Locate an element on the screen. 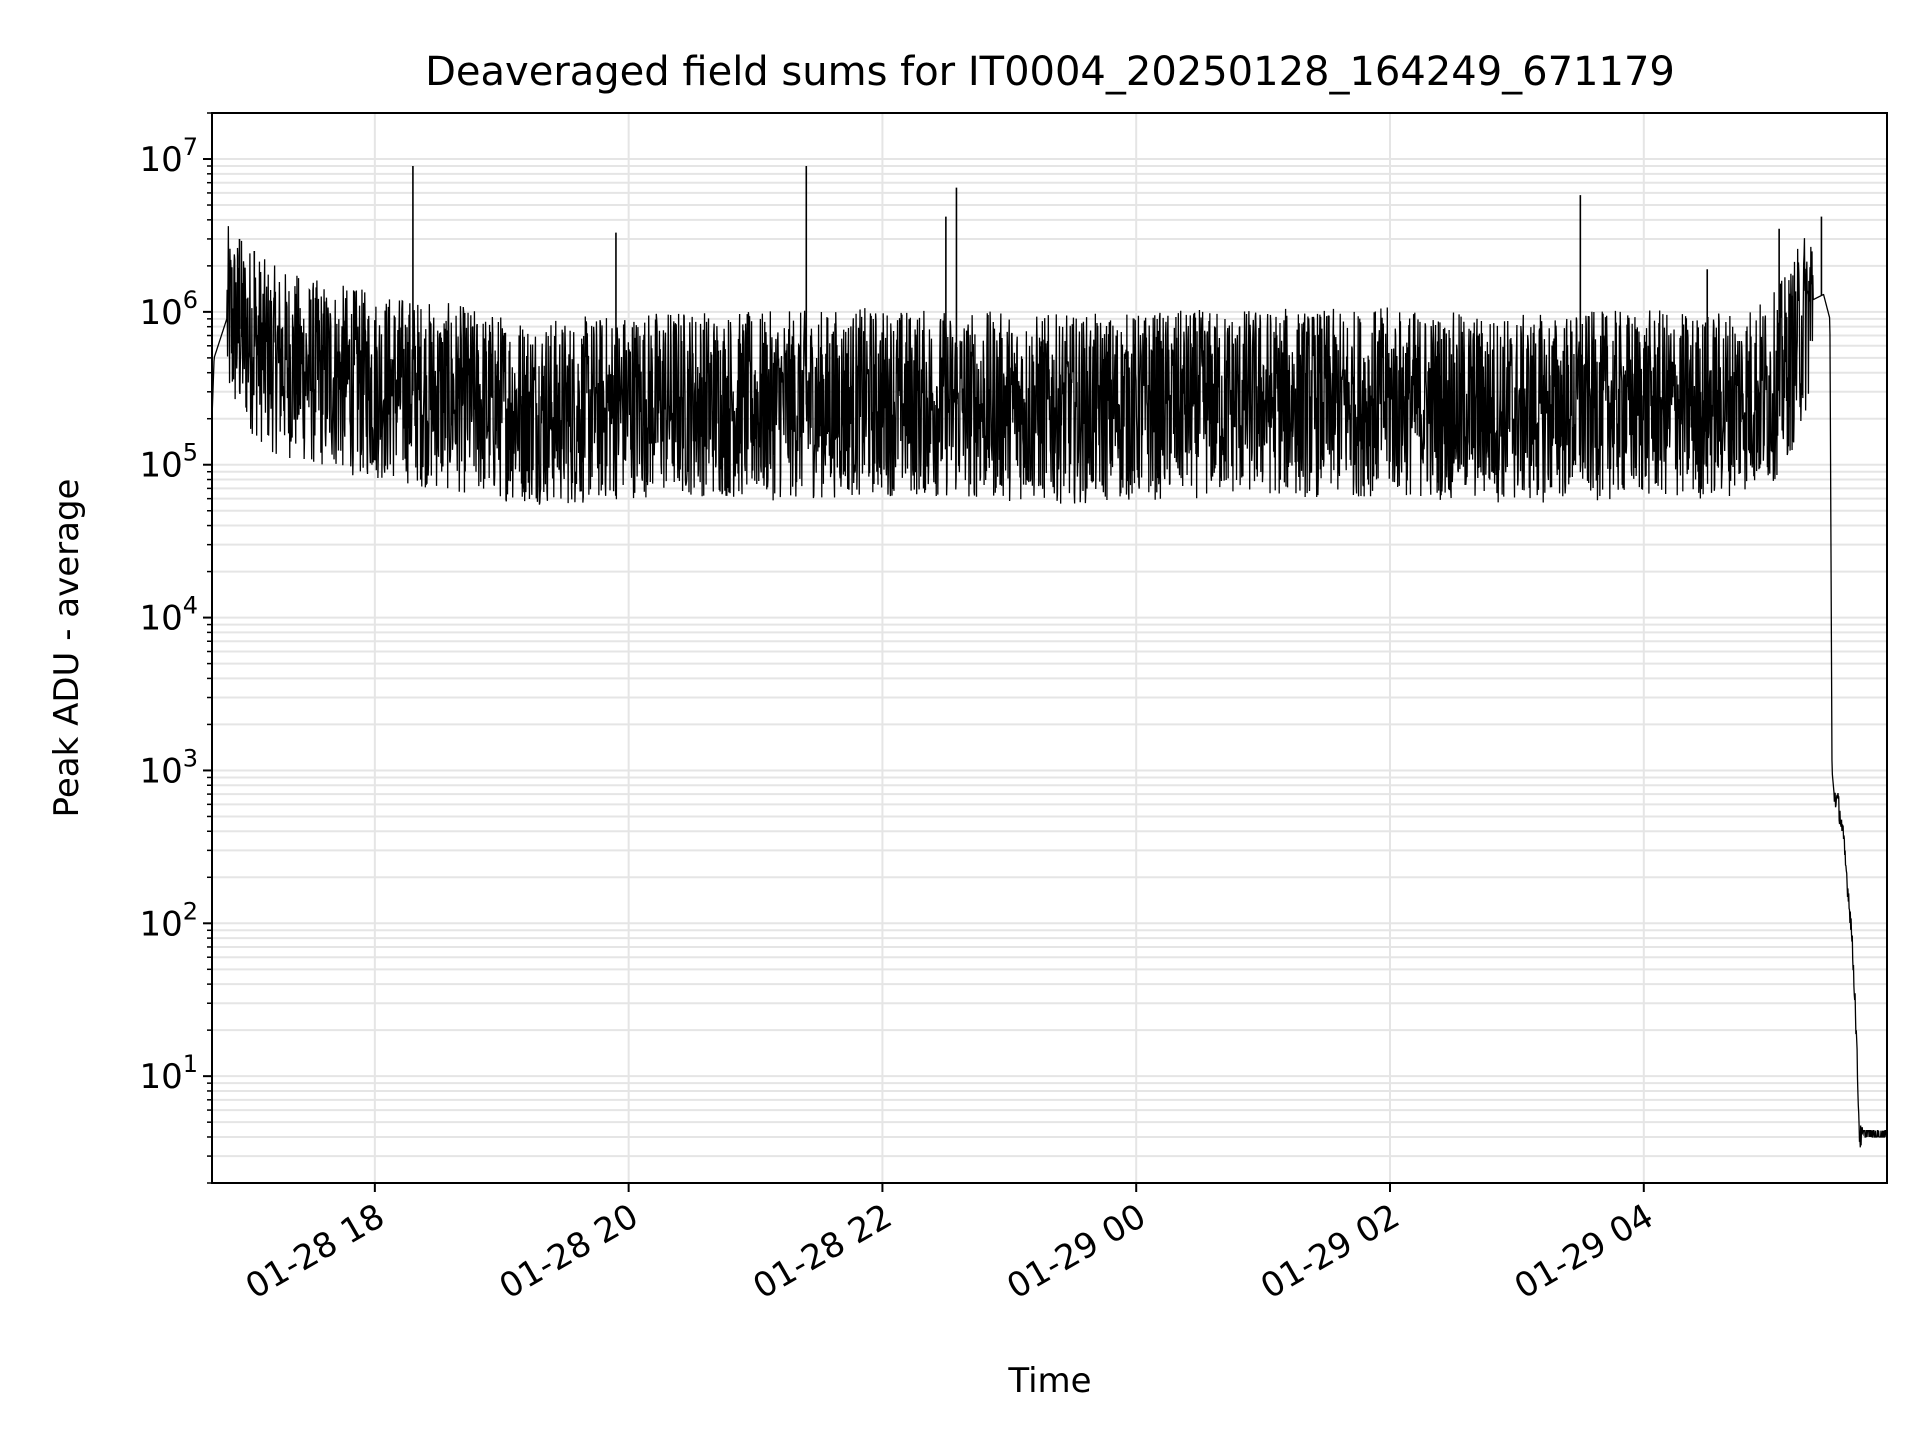 The width and height of the screenshot is (1920, 1440). y-tick-label: 10⁵ is located at coordinates (168, 462).